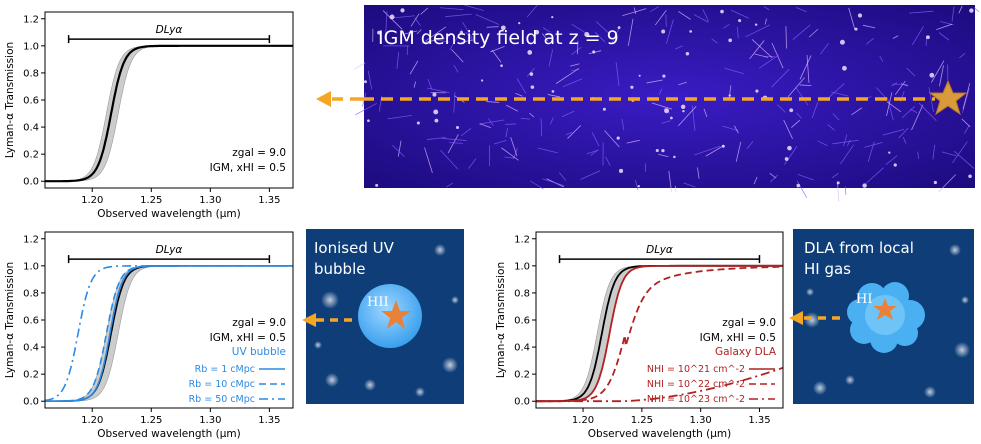  What do you see at coordinates (887, 321) in the screenshot?
I see `dla-background-sources` at bounding box center [887, 321].